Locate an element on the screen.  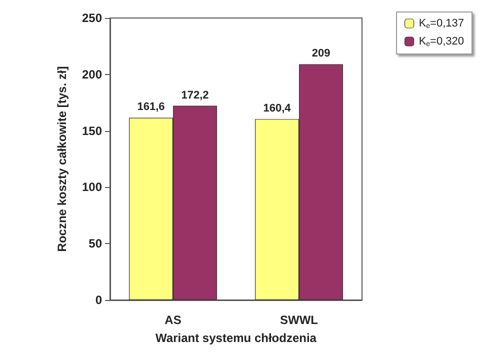
y-tick-label: 200 is located at coordinates (92, 74).